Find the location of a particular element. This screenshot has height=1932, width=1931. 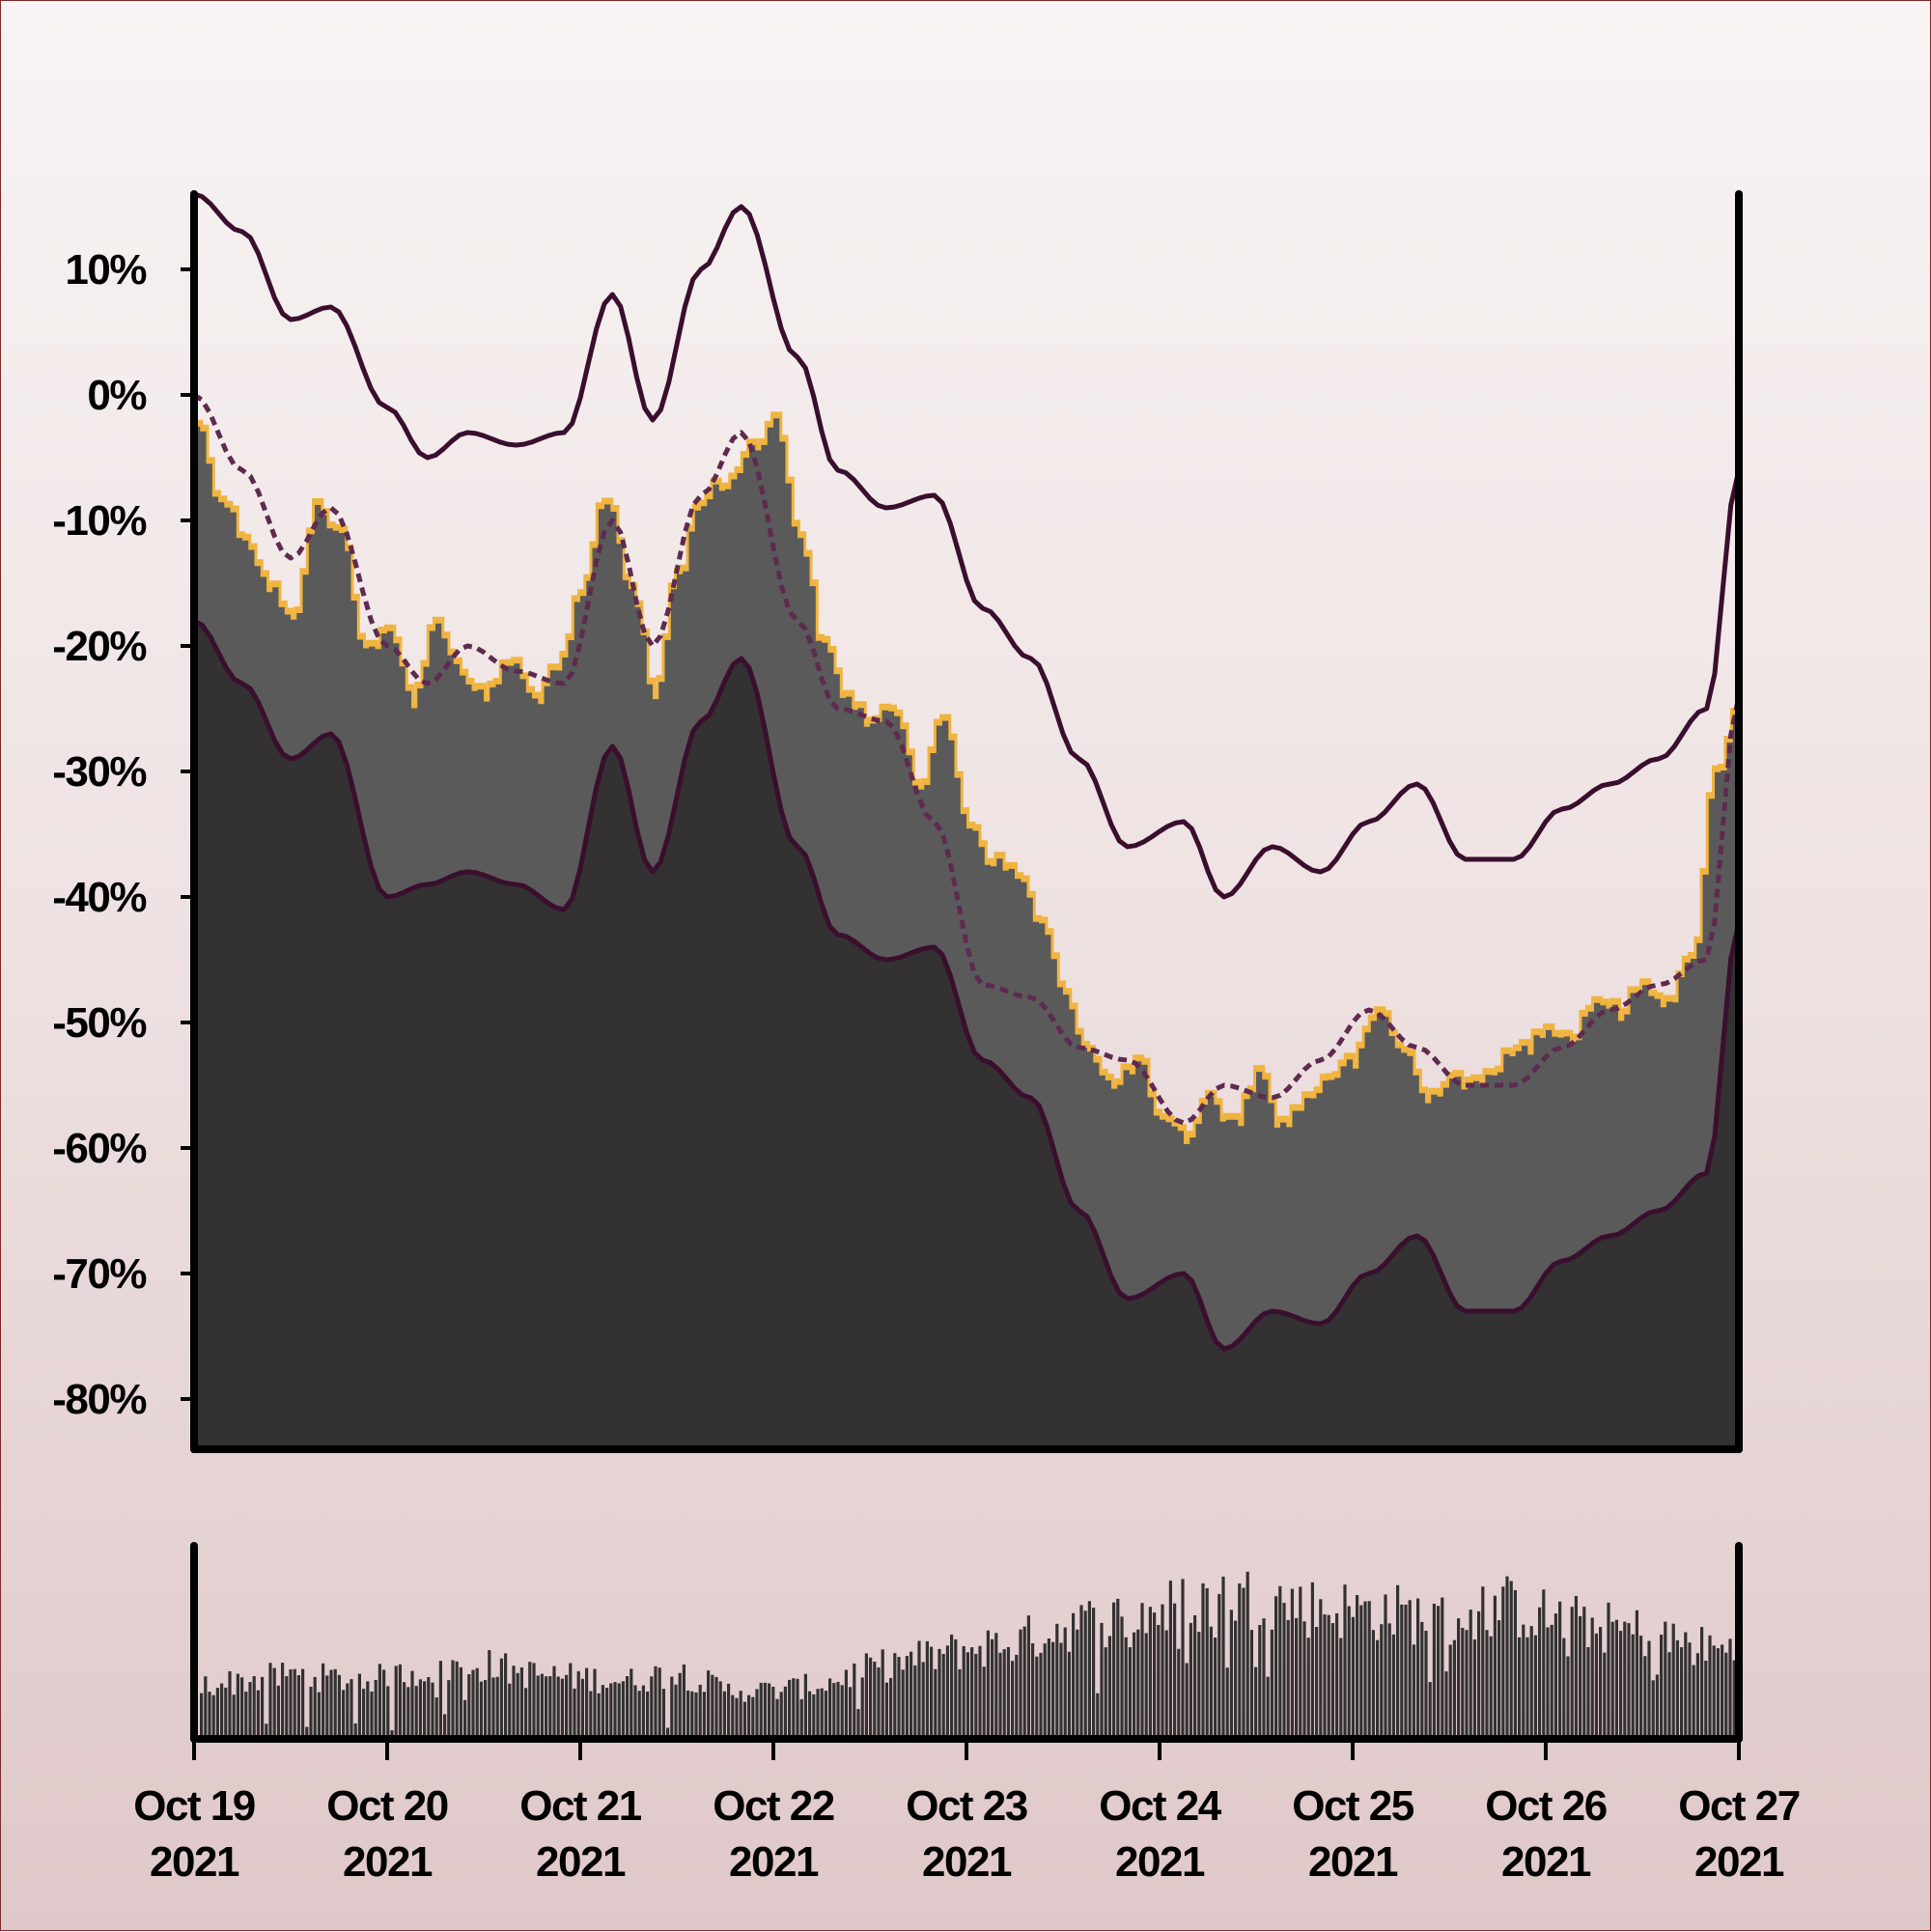

x-tick-label-date: Oct 24 is located at coordinates (1160, 1806).